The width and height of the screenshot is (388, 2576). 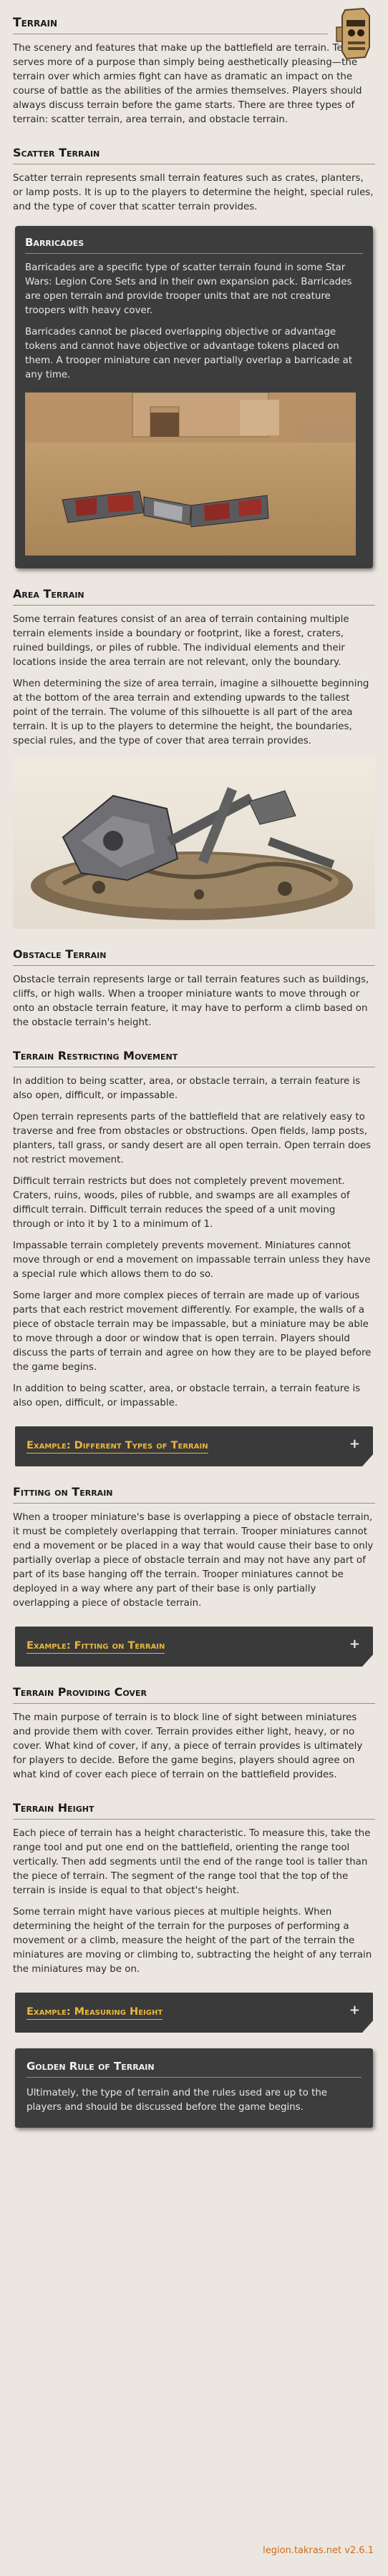 I want to click on example-fitting-toggle: Example: Fitting on Terrain +, so click(x=194, y=1647).